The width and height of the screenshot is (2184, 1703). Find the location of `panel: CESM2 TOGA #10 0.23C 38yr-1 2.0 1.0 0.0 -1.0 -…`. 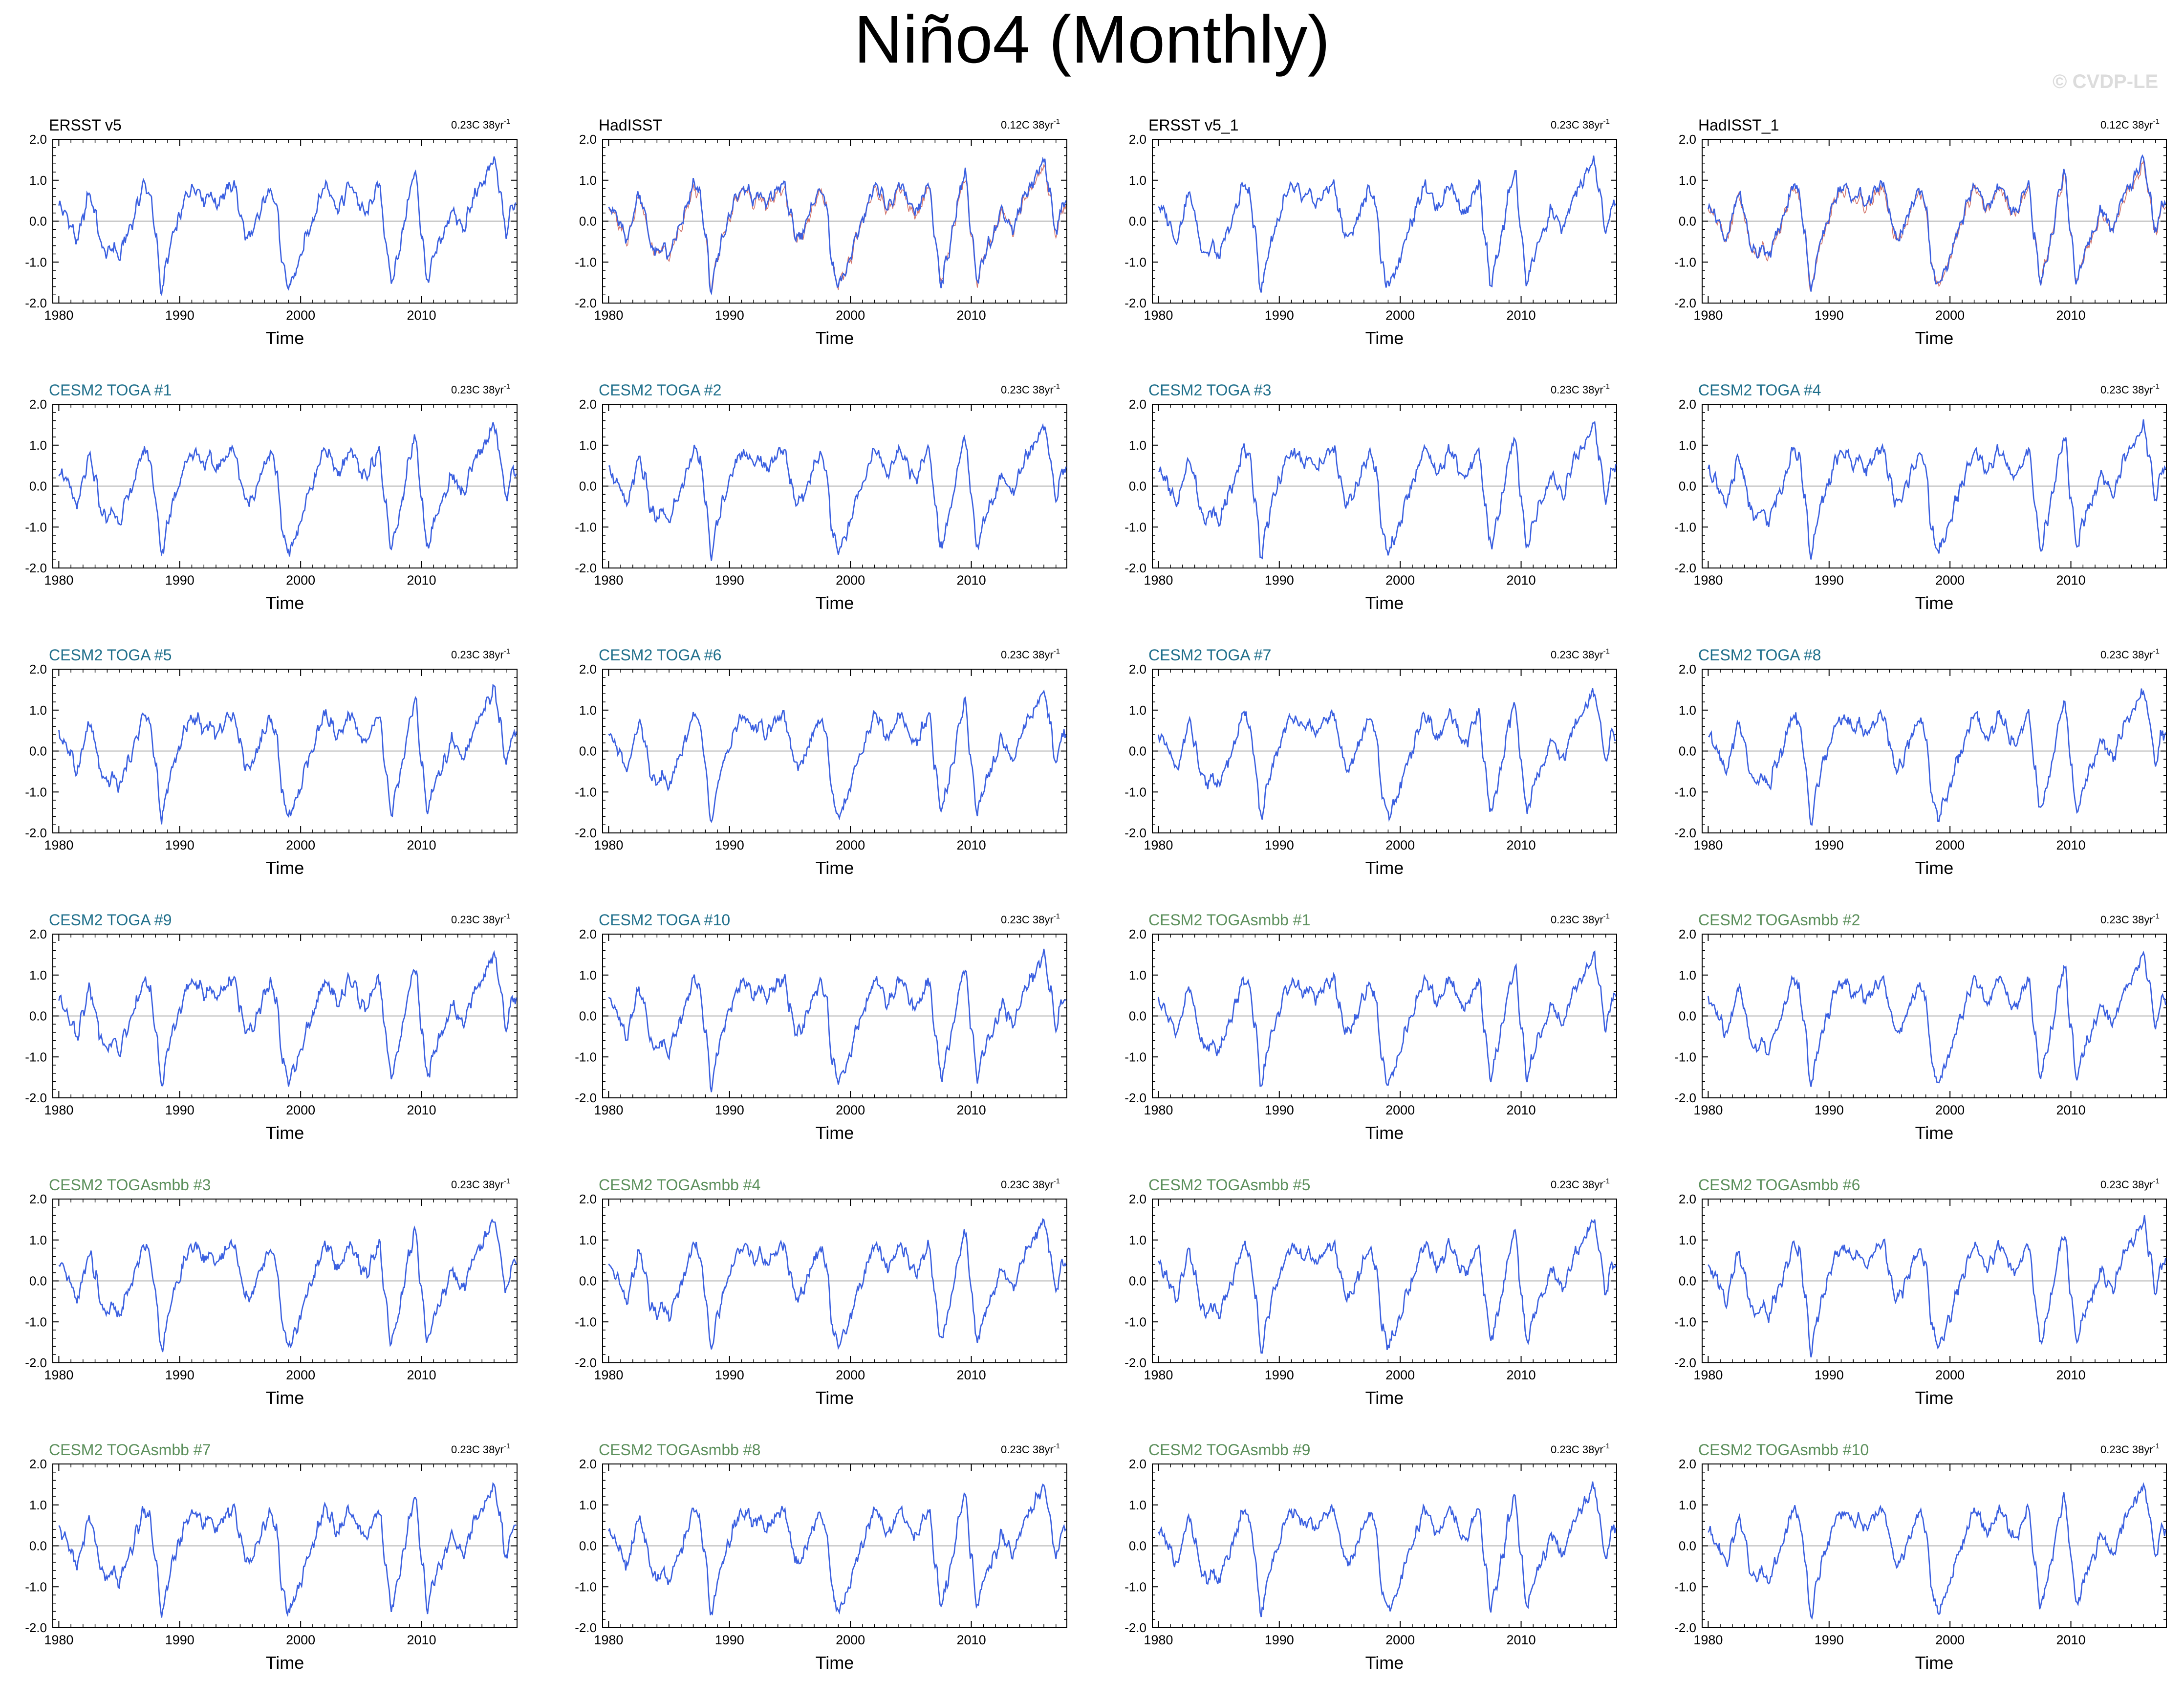

panel: CESM2 TOGA #10 0.23C 38yr-1 2.0 1.0 0.0 -1.0 -… is located at coordinates (821, 1027).